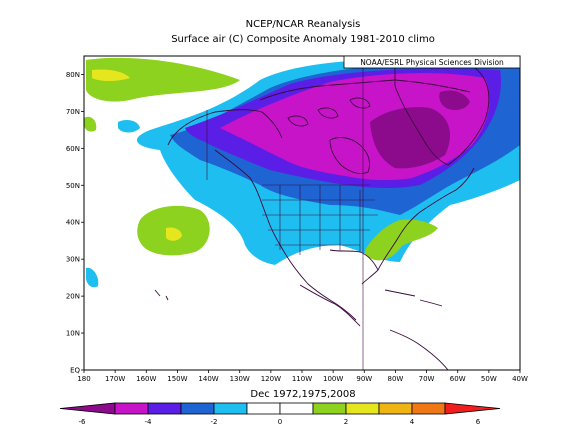 The height and width of the screenshot is (437, 565). Describe the element at coordinates (161, 295) in the screenshot. I see `coast-hawaii` at that location.